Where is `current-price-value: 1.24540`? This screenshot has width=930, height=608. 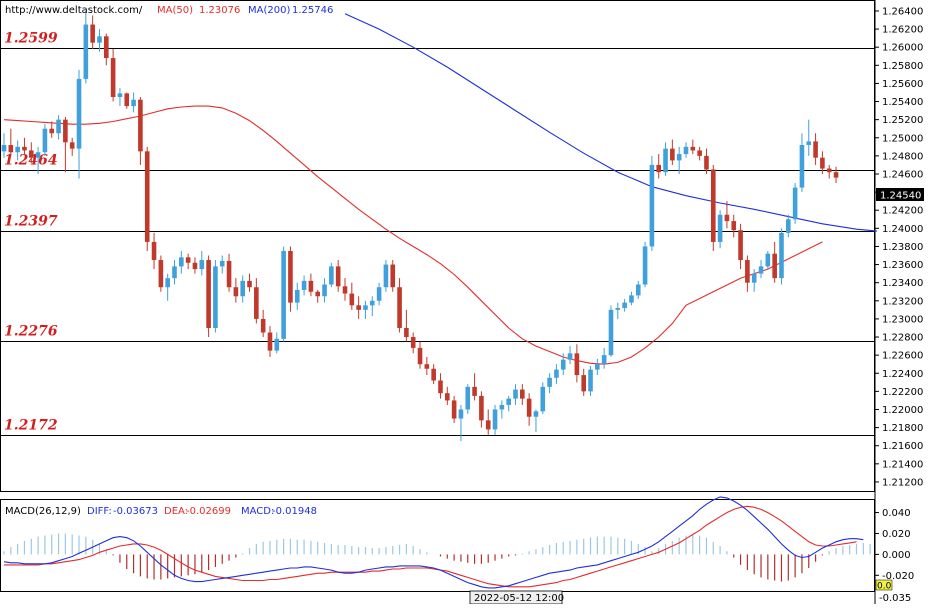 current-price-value: 1.24540 is located at coordinates (900, 196).